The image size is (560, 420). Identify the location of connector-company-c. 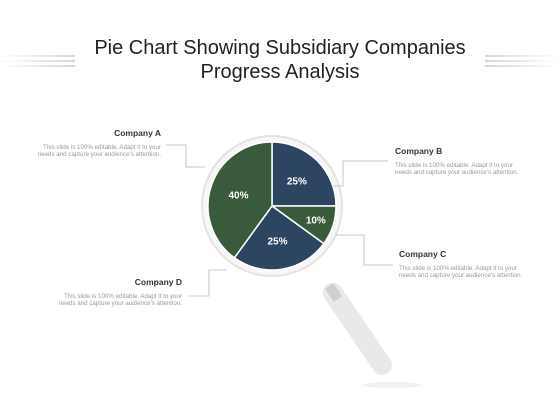
(364, 250).